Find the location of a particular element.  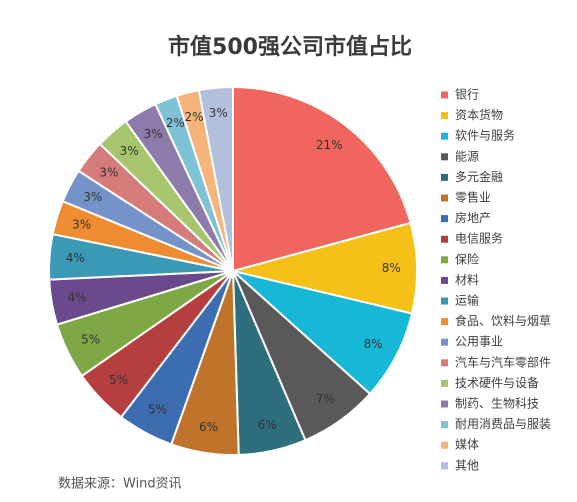

legend-label: 软件与服务 is located at coordinates (485, 135).